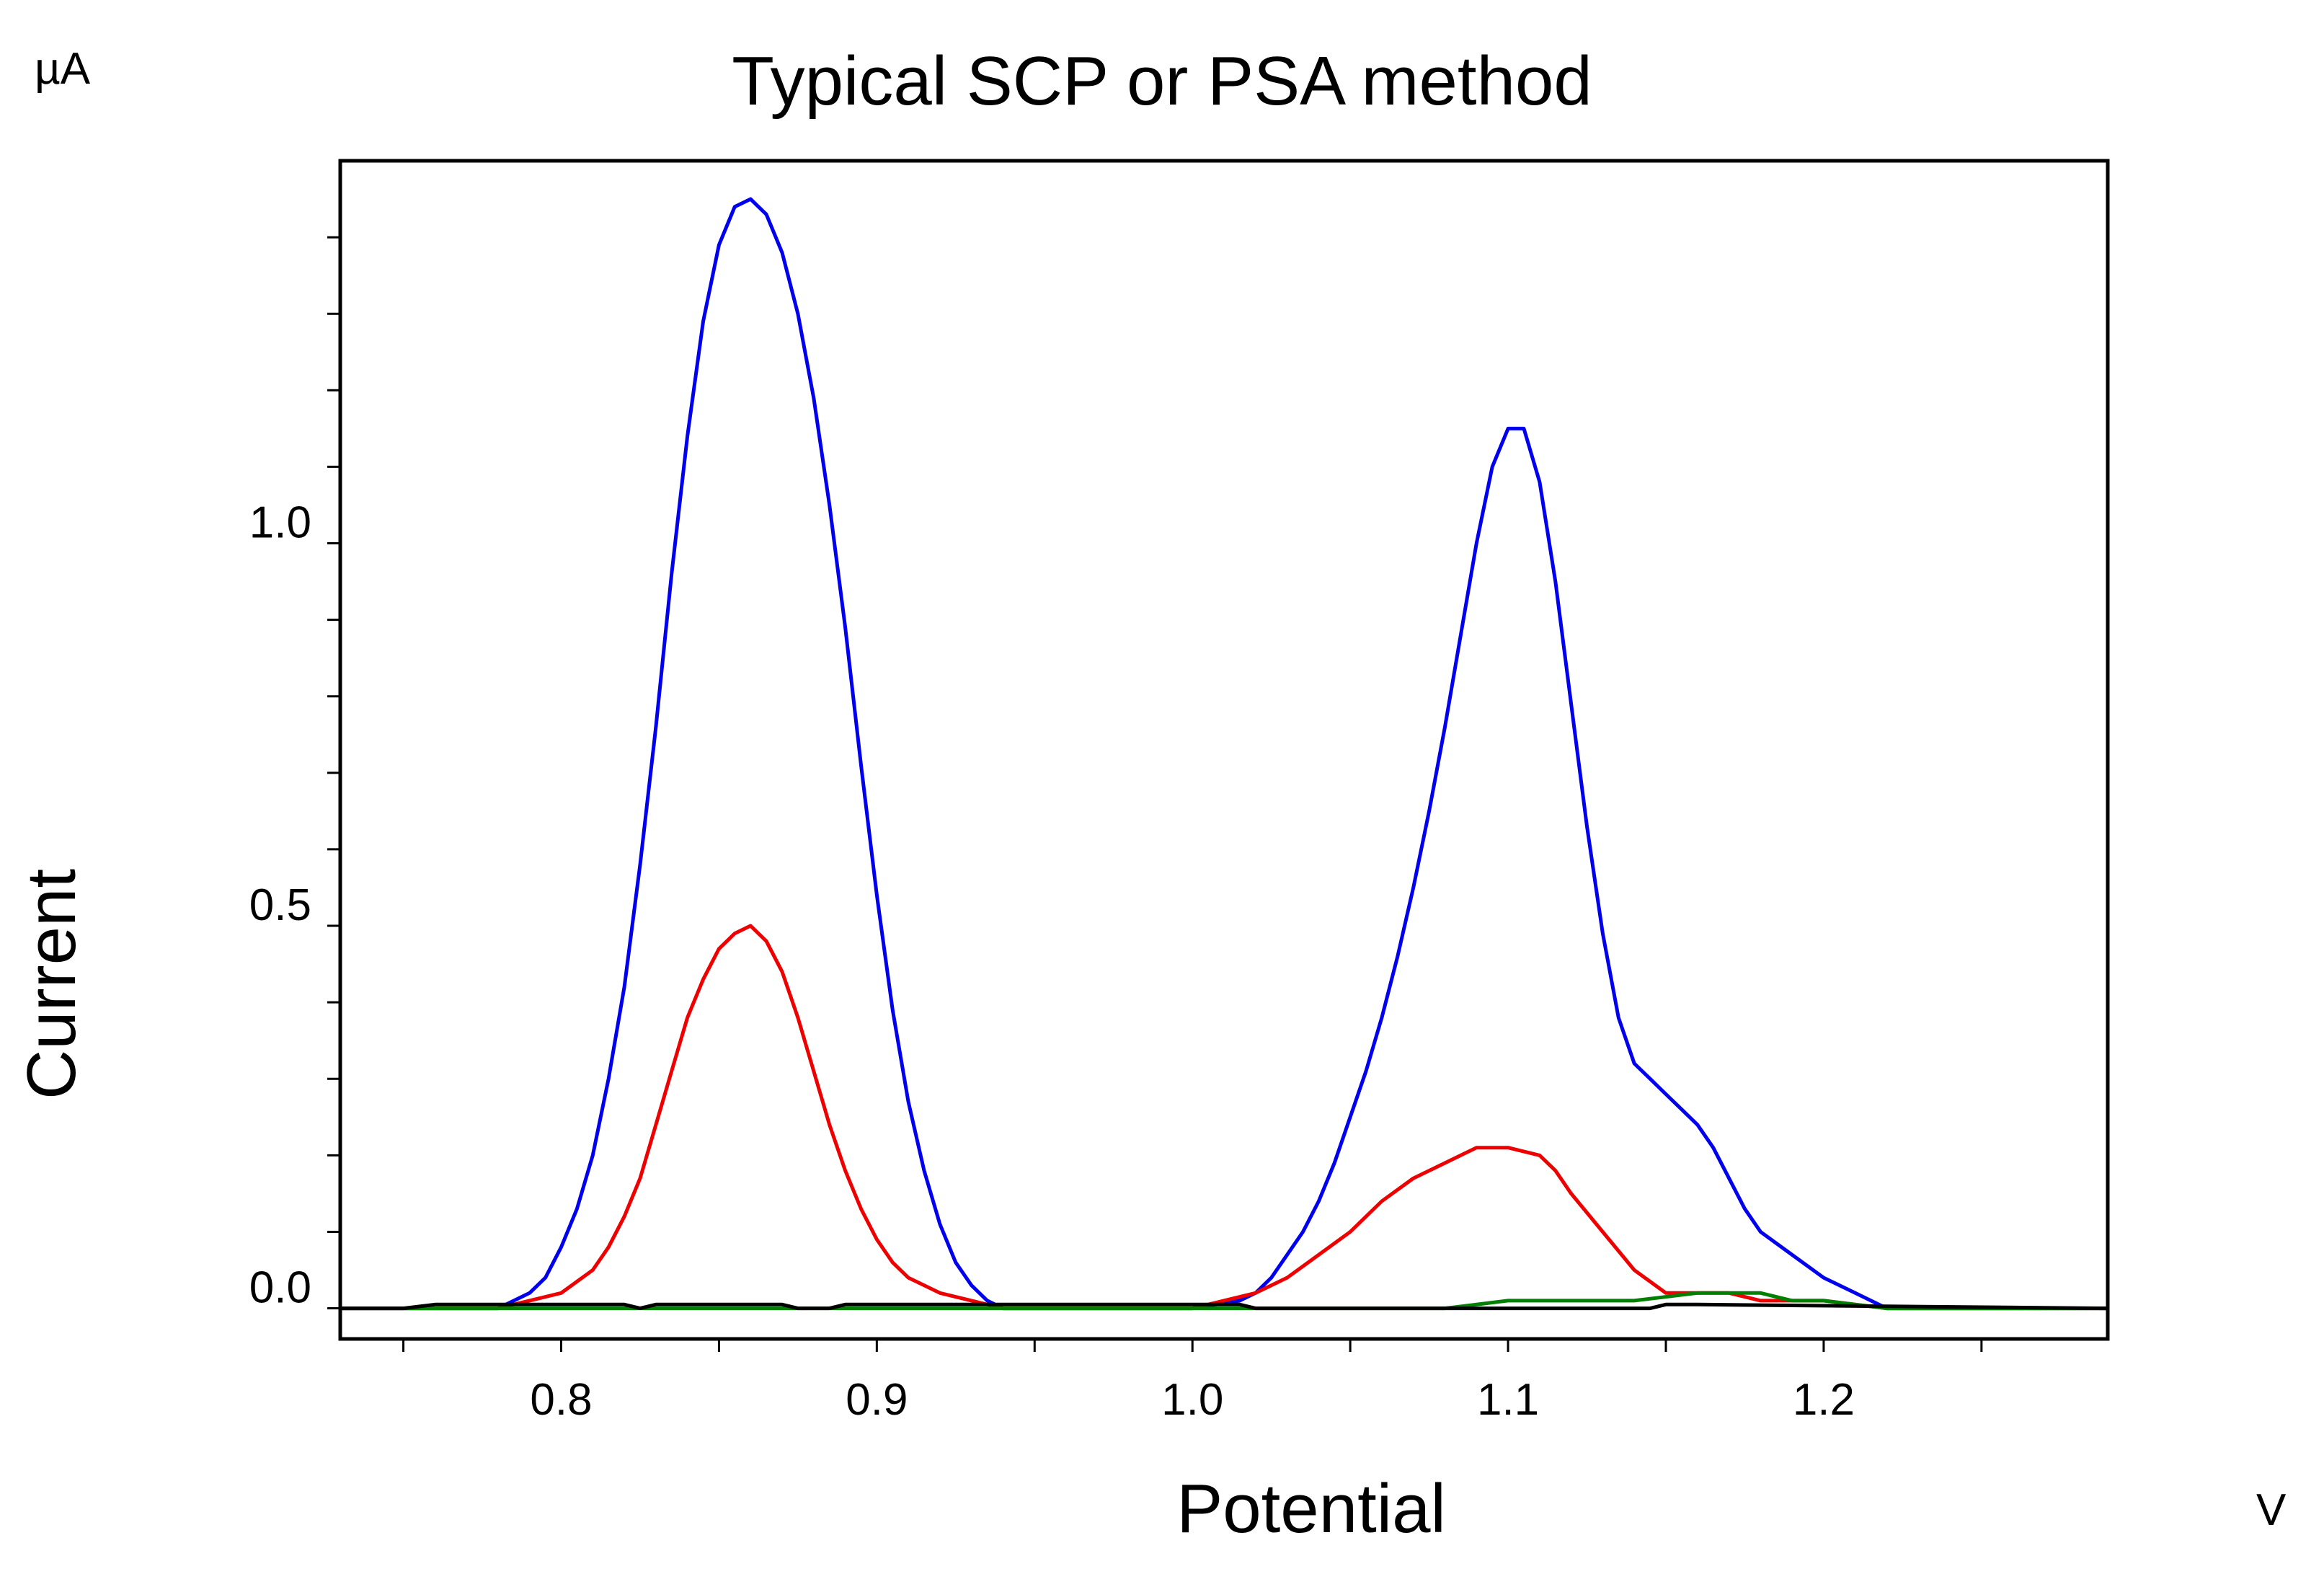 This screenshot has width=2324, height=1592. What do you see at coordinates (1824, 1400) in the screenshot?
I see `x-tick-label: 1.2` at bounding box center [1824, 1400].